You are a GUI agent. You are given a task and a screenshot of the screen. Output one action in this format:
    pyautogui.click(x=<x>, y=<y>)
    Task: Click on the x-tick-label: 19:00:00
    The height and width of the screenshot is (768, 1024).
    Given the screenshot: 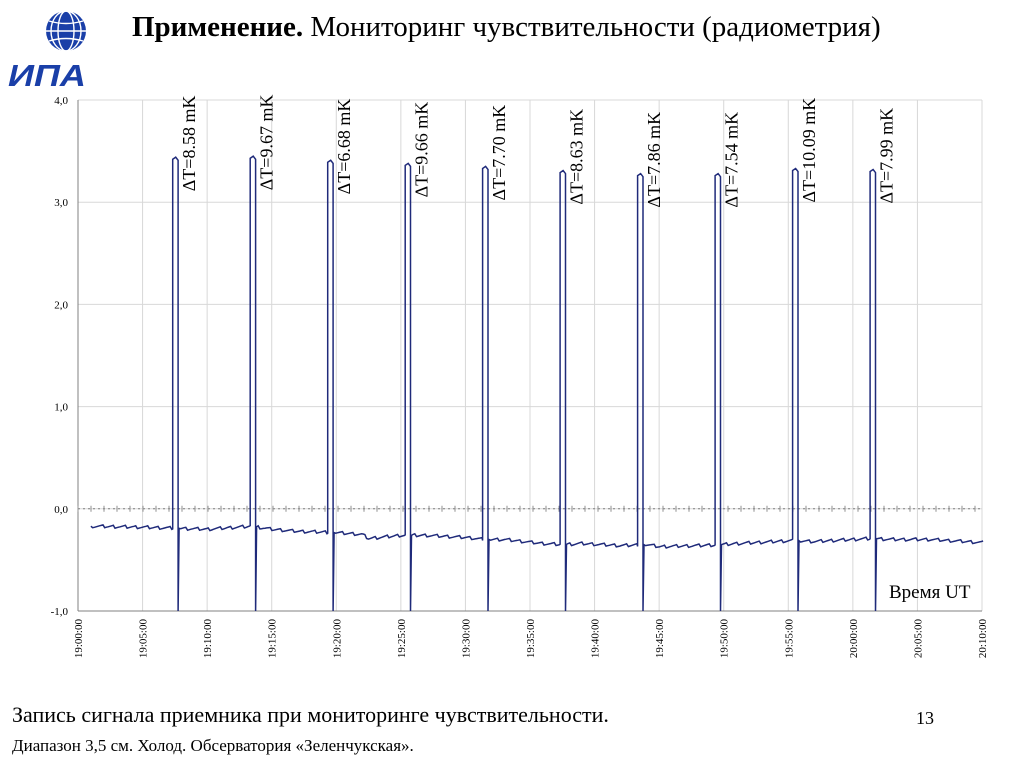 What is the action you would take?
    pyautogui.click(x=79, y=639)
    